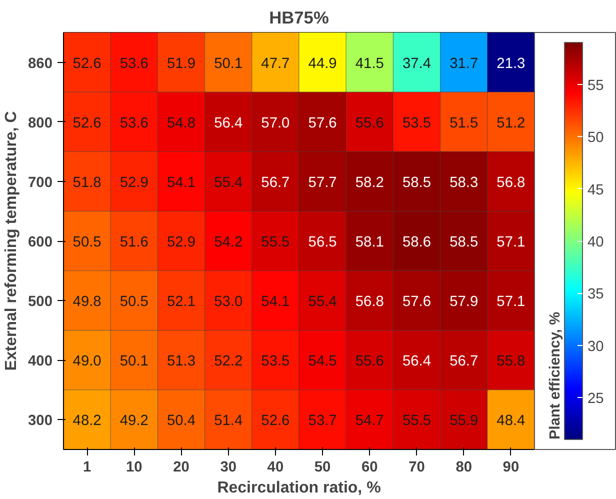 The height and width of the screenshot is (499, 616). I want to click on color-bar-label: 35, so click(596, 294).